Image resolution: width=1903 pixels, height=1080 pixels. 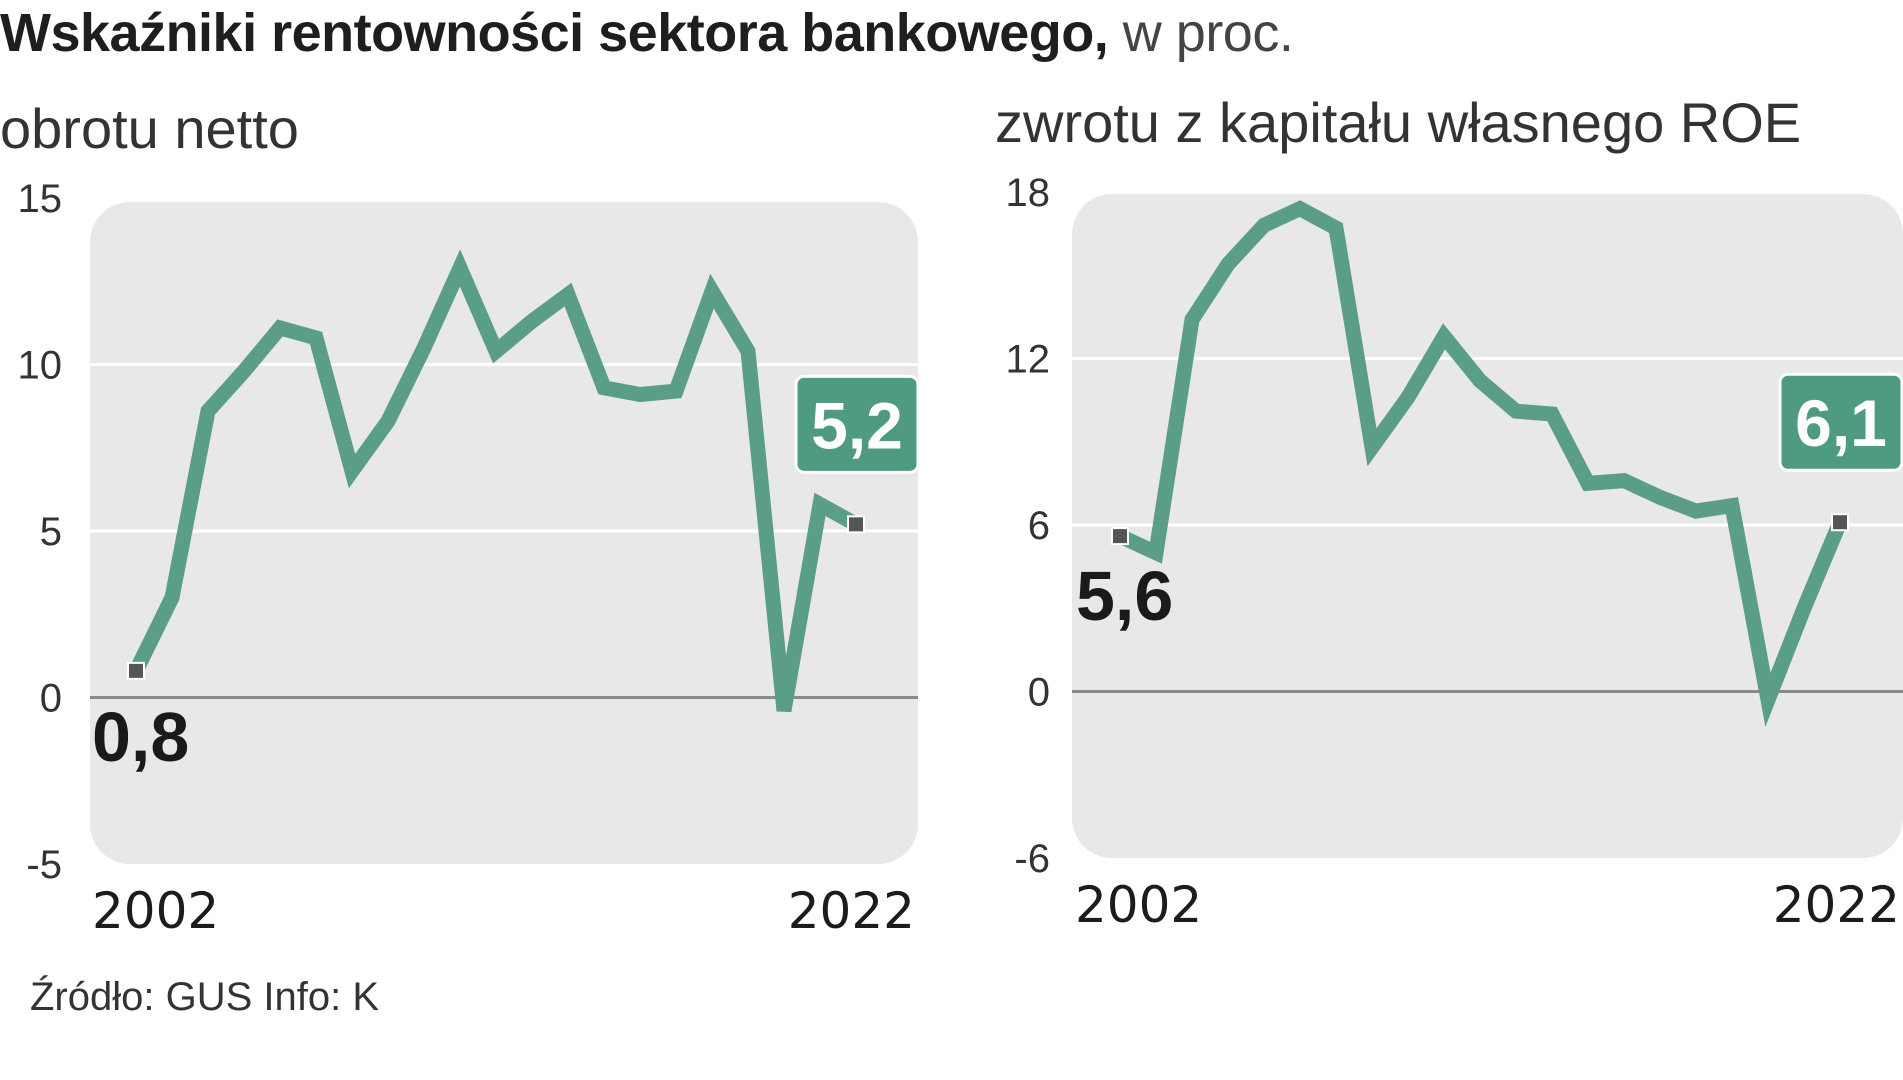 What do you see at coordinates (51, 699) in the screenshot?
I see `net-margin-y-tick-label: 0` at bounding box center [51, 699].